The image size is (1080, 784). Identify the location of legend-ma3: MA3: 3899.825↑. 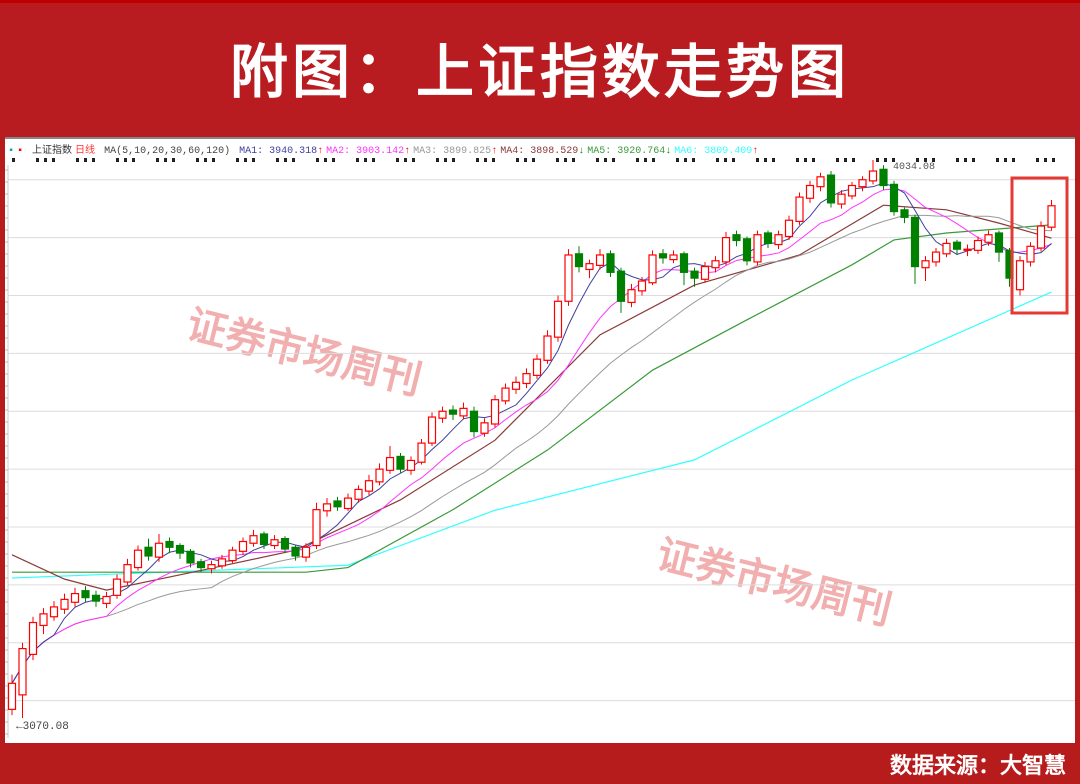
(455, 151).